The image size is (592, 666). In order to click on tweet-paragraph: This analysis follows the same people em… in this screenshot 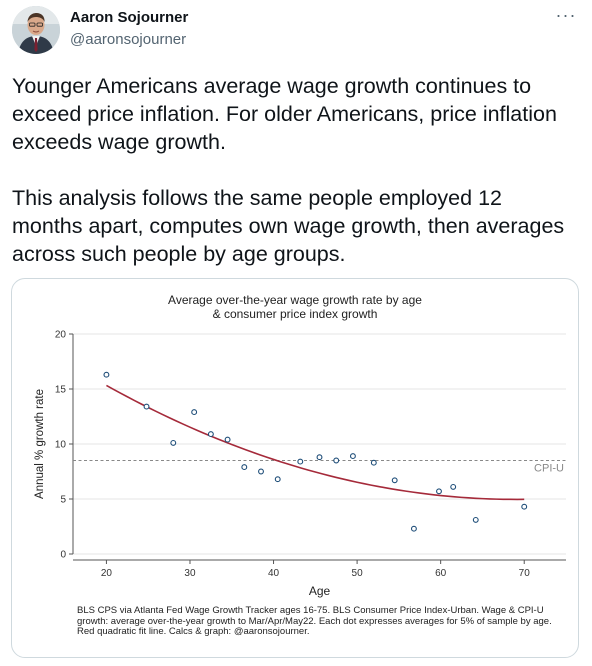, I will do `click(288, 226)`.